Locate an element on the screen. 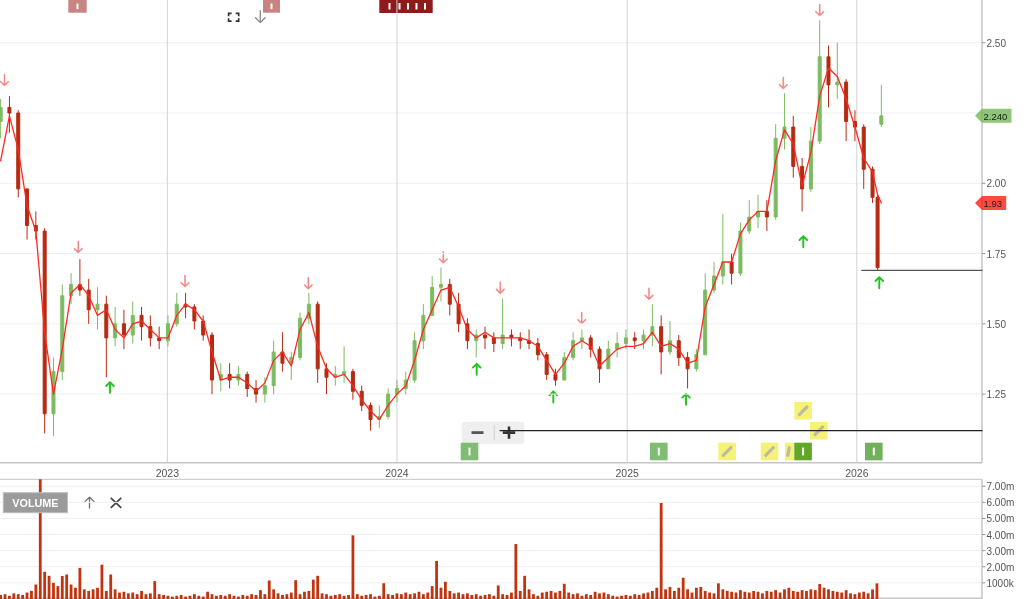  y-tick-label: 6.00m is located at coordinates (1000, 502).